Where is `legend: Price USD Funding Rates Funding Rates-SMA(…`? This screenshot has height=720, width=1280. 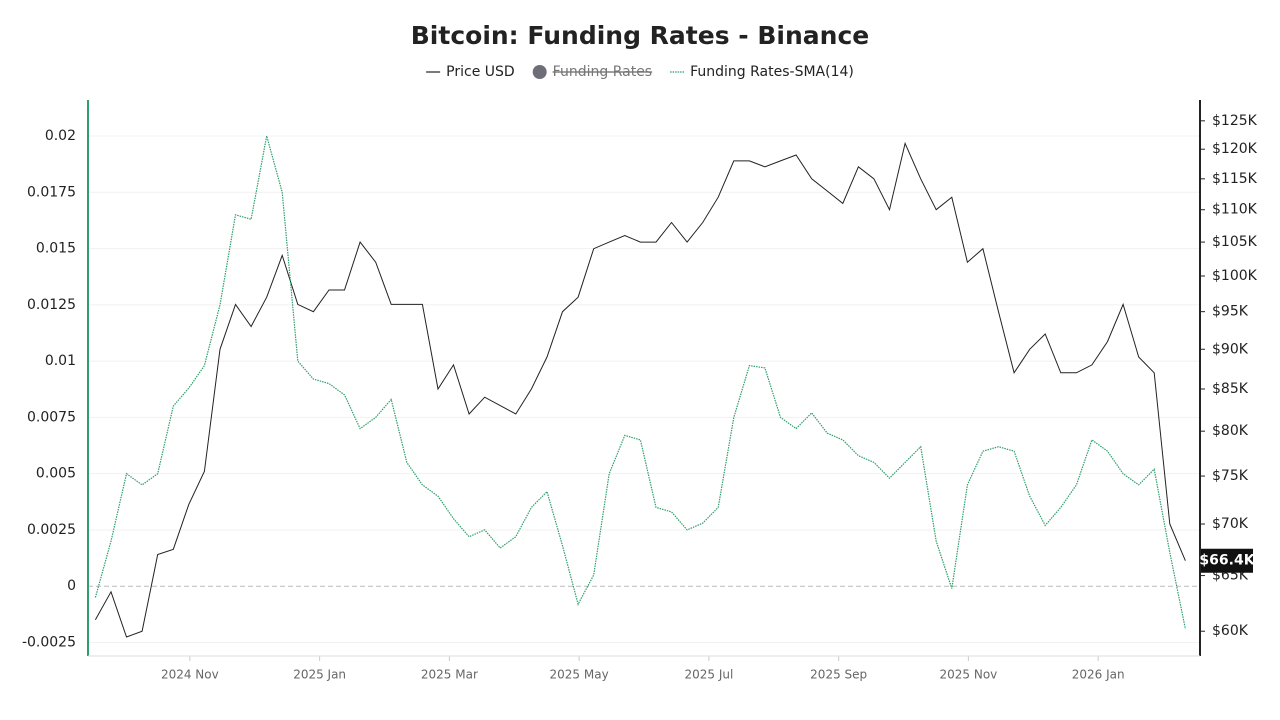
legend: Price USD Funding Rates Funding Rates-SMA(… is located at coordinates (640, 72).